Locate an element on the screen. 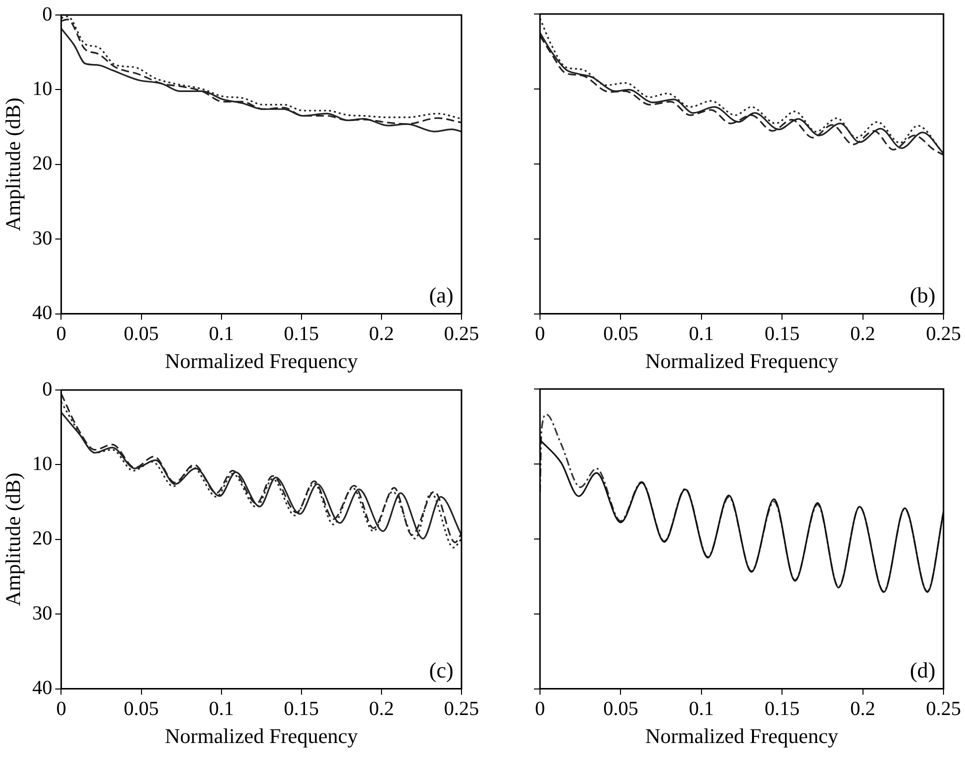  annotation: (b) is located at coordinates (923, 295).